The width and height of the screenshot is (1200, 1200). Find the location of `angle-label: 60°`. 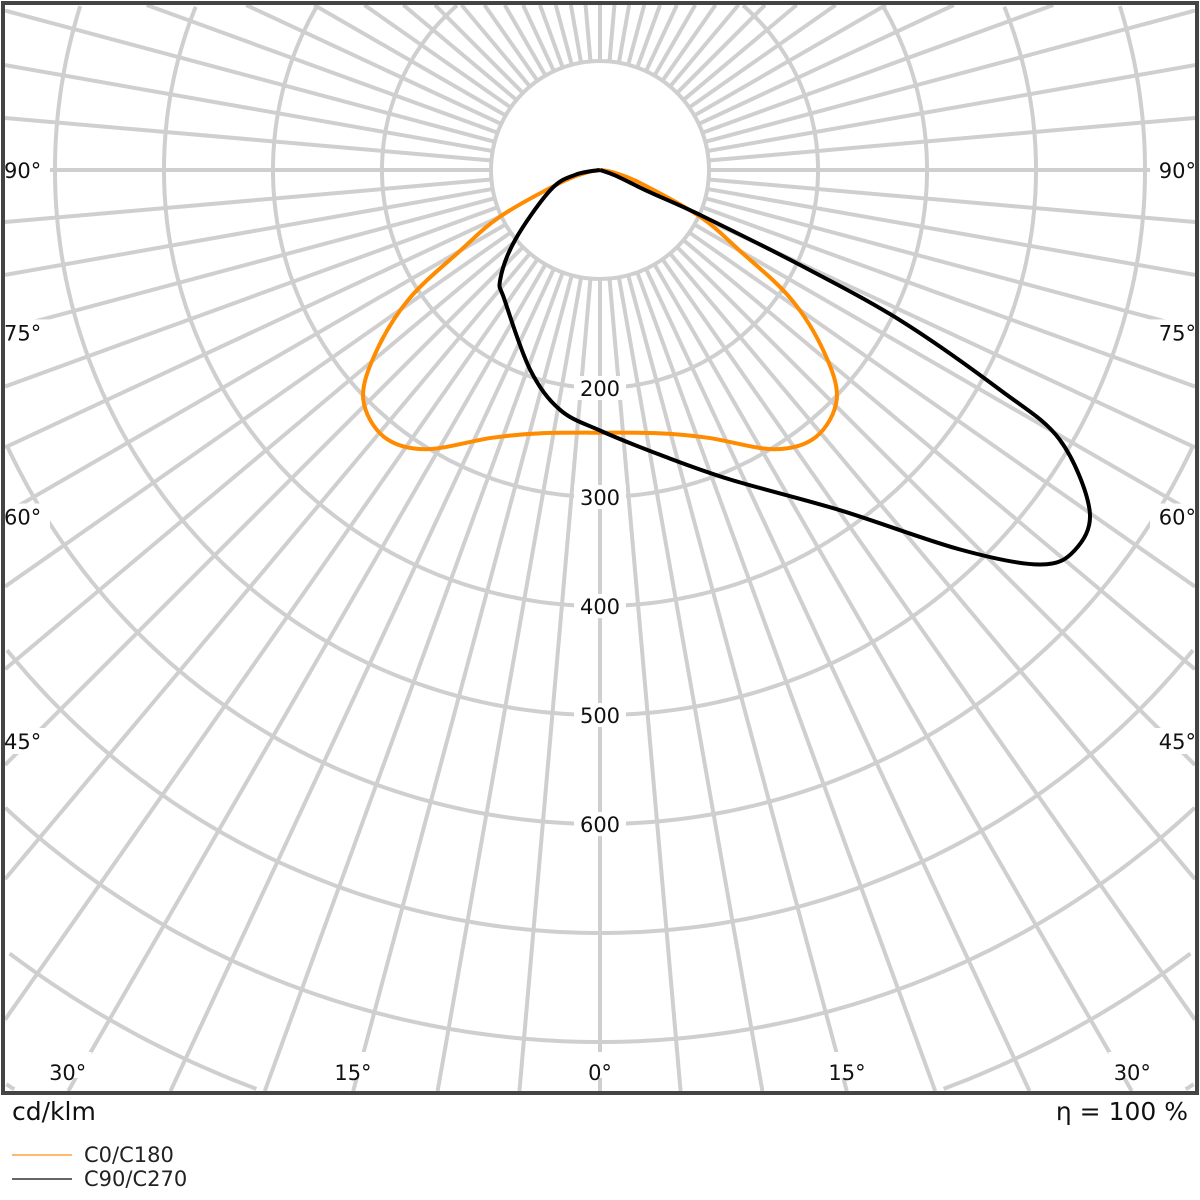

angle-label: 60° is located at coordinates (22, 518).